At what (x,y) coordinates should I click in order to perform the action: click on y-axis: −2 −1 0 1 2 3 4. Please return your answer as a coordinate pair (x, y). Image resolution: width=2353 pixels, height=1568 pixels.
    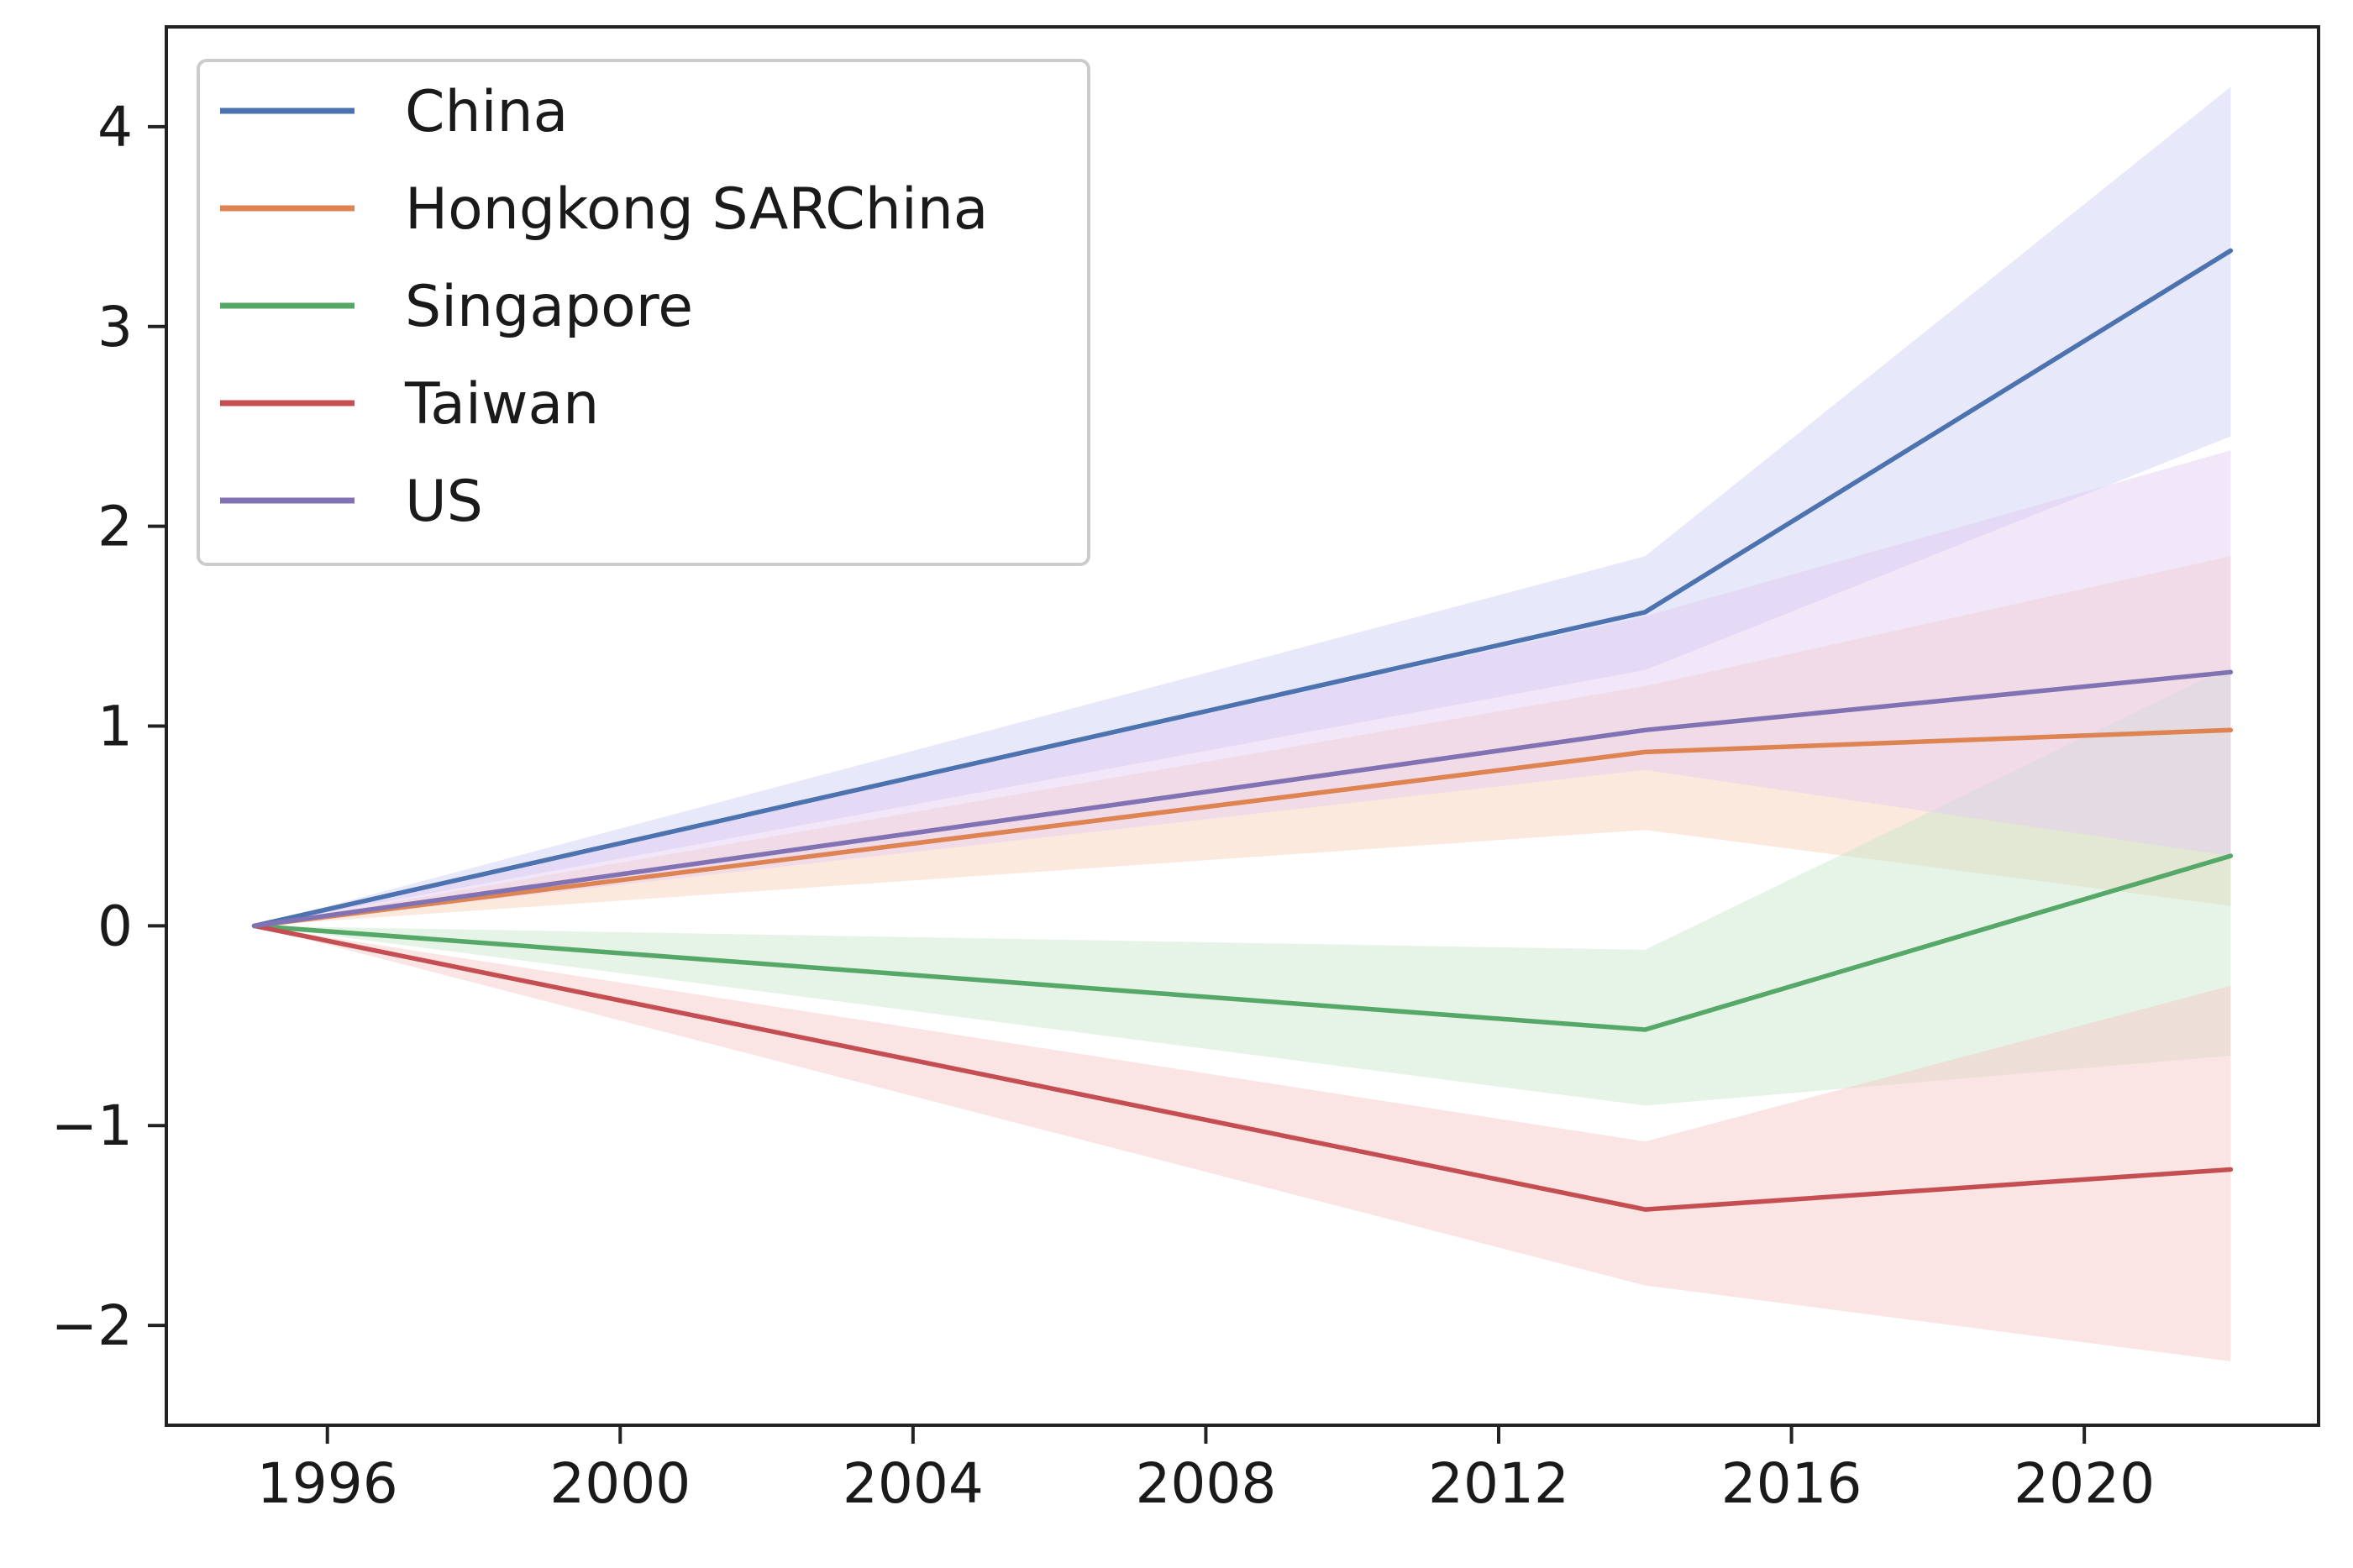
    Looking at the image, I should click on (109, 726).